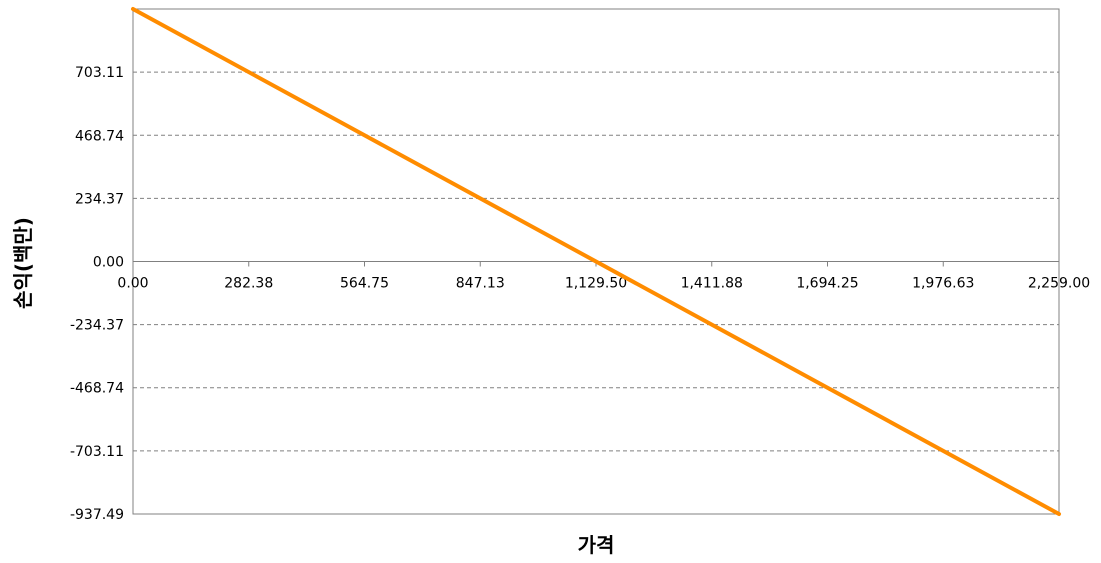 This screenshot has height=563, width=1101. I want to click on y-tick-label: 0.00, so click(108, 263).